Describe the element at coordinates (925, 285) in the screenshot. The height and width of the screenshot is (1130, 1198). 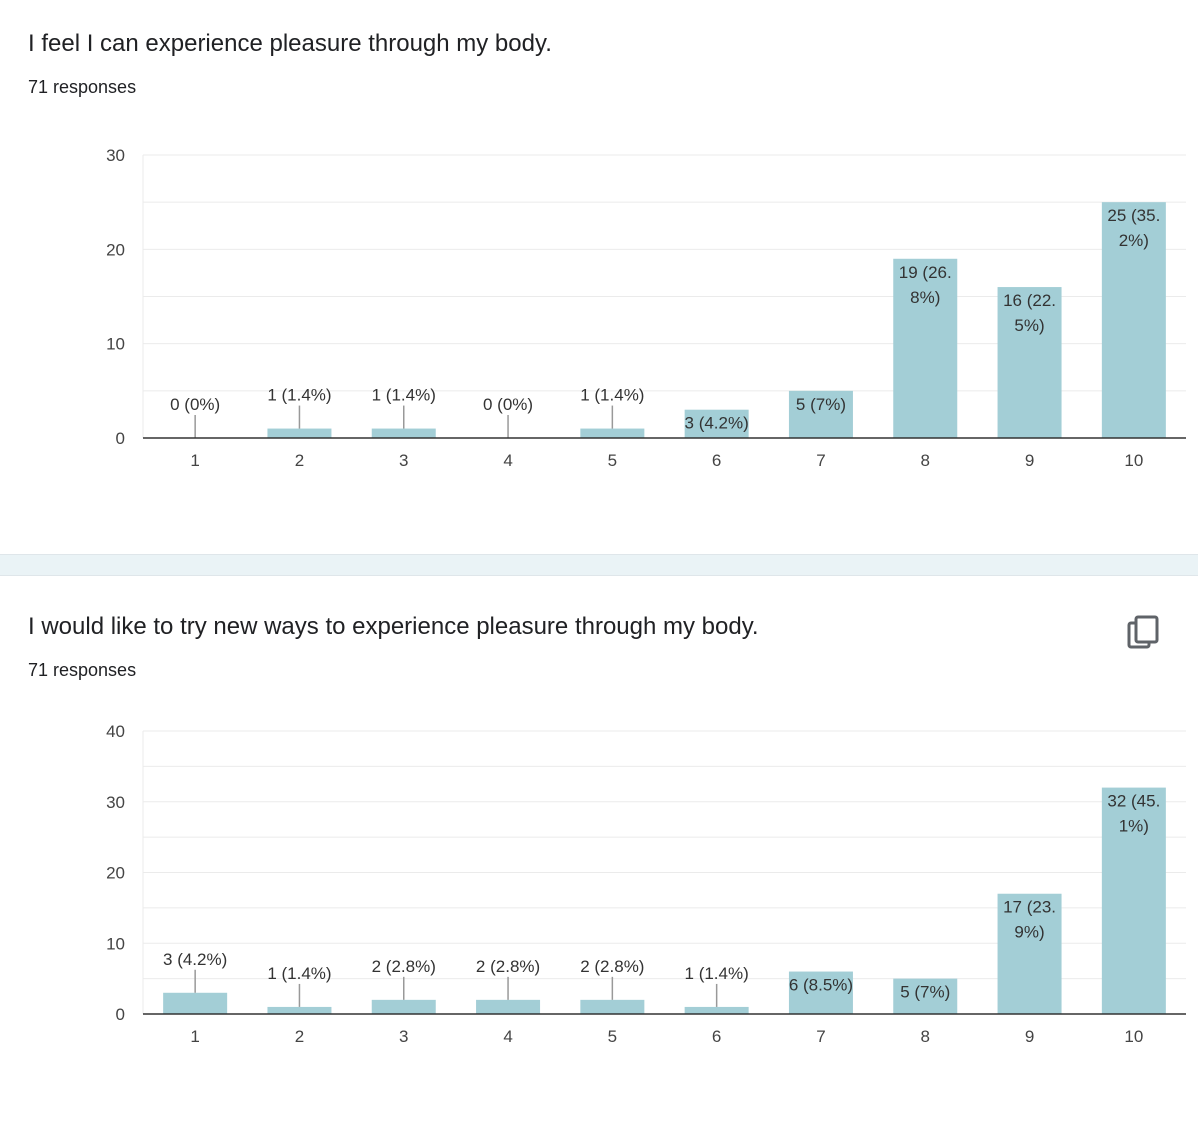
I see `data-label: 19 (26. 8%)` at that location.